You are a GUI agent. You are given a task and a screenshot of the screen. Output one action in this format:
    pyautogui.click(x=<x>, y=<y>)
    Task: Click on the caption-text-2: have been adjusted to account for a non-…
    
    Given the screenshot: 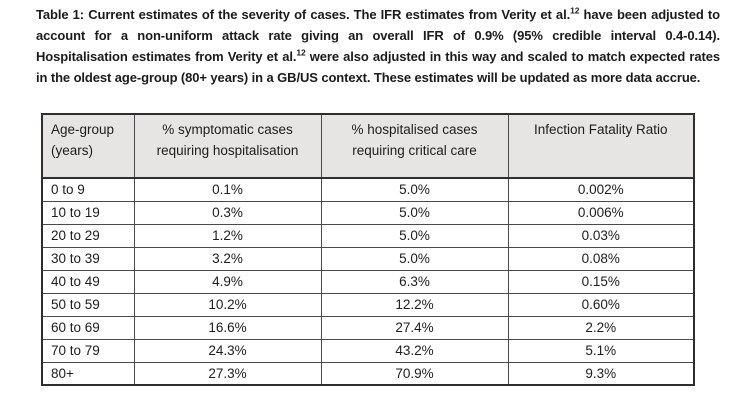 What is the action you would take?
    pyautogui.click(x=378, y=35)
    